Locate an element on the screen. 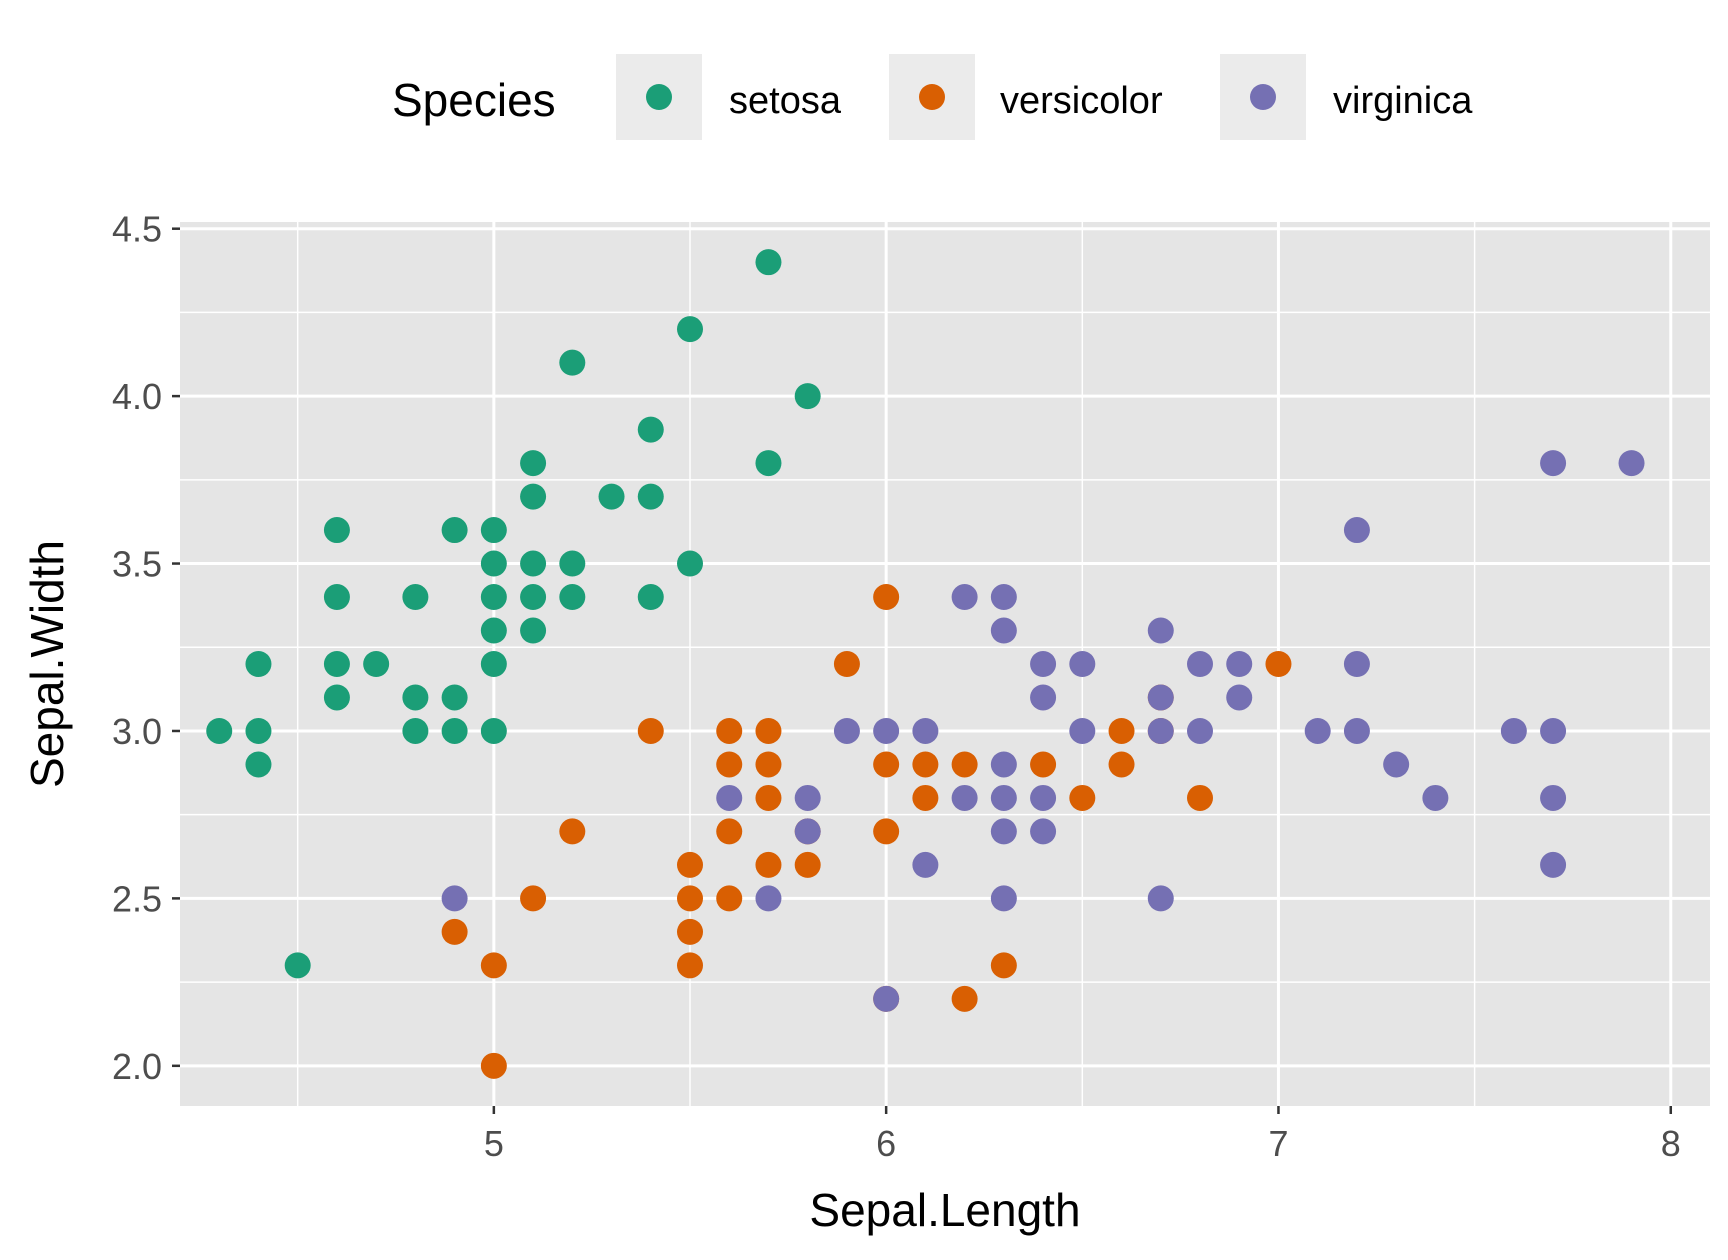 The image size is (1728, 1260). legend-label-virginica: virginica is located at coordinates (1403, 101).